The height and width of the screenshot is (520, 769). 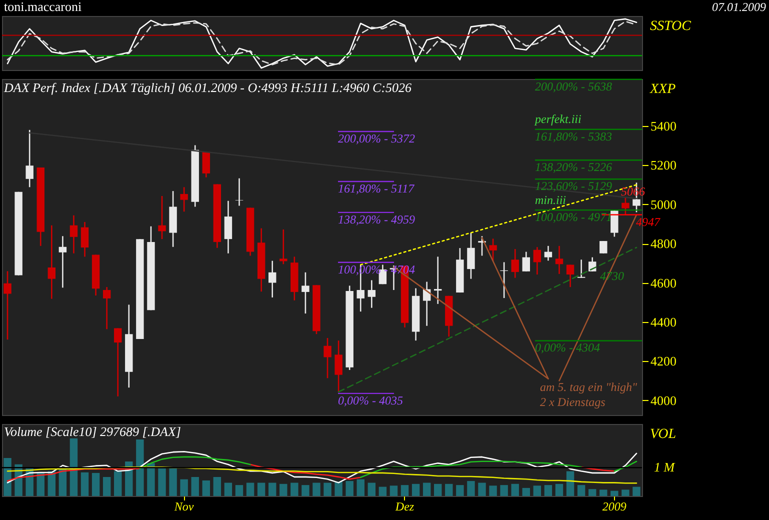 What do you see at coordinates (573, 186) in the screenshot?
I see `annotation: 123,60% - 5129` at bounding box center [573, 186].